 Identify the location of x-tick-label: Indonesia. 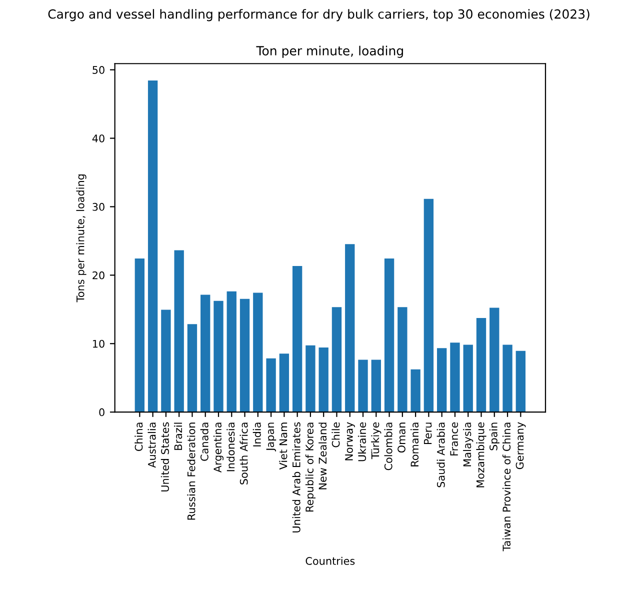
(230, 447).